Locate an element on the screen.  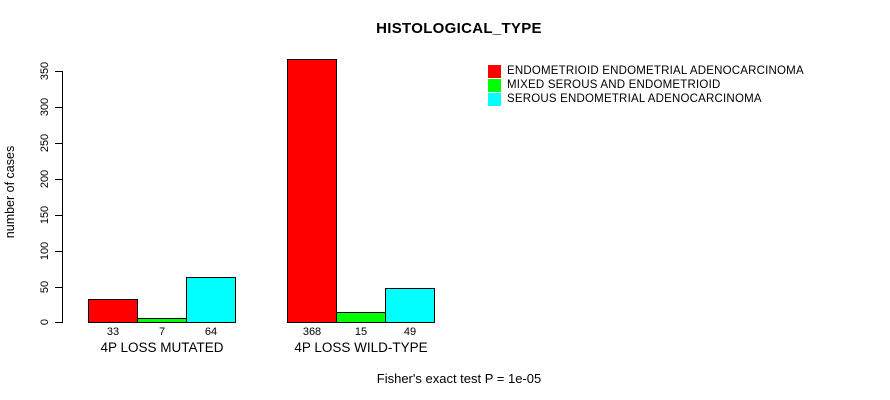
y-axis-tick-label: 50 is located at coordinates (45, 287).